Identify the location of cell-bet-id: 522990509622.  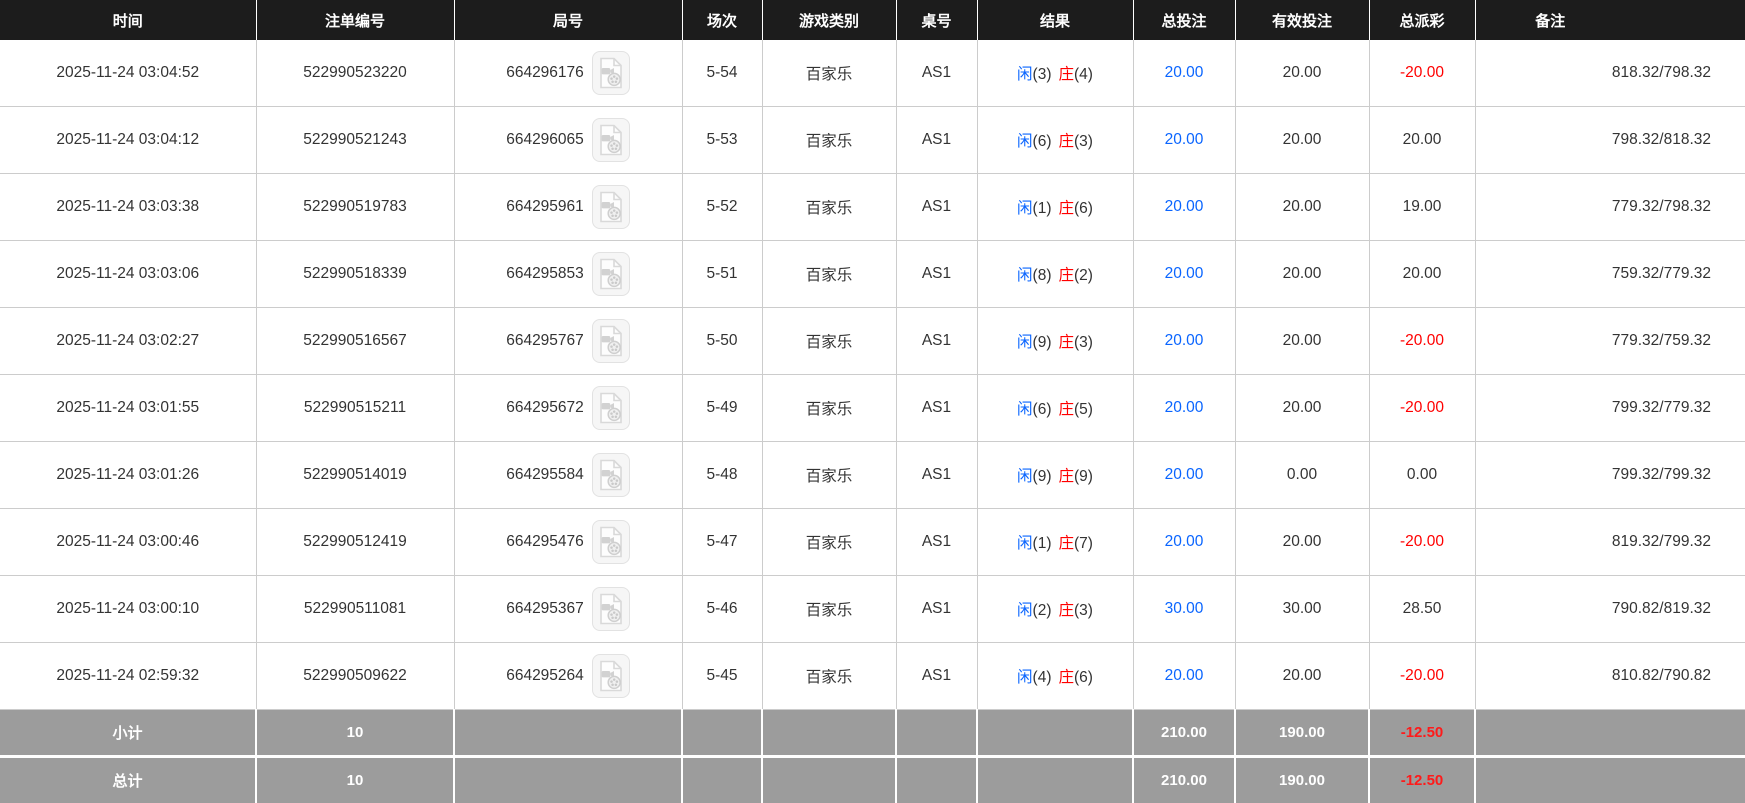
(355, 676).